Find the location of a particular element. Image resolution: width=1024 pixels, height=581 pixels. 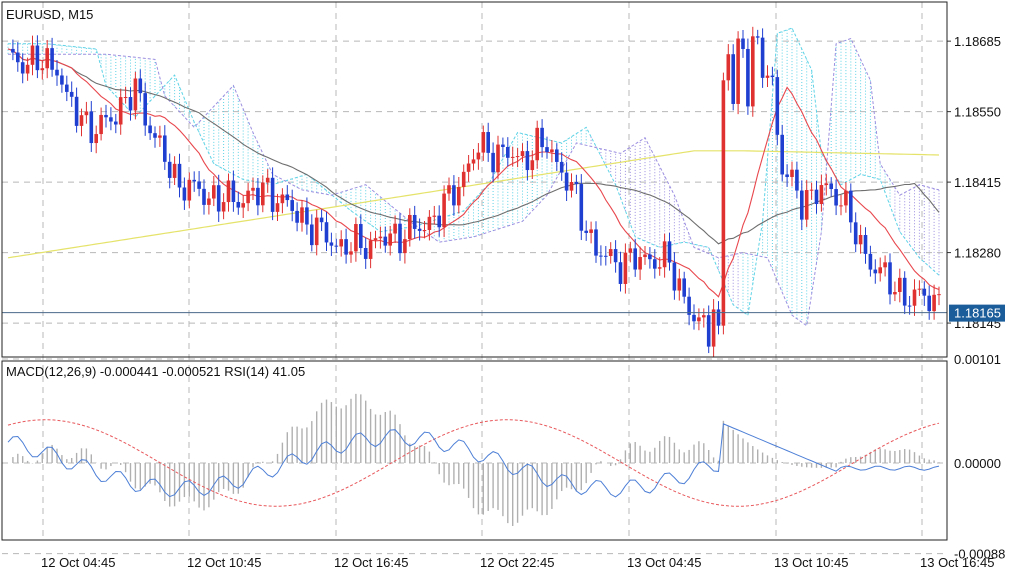

time-tick-label: 13 Oct 16:45 is located at coordinates (957, 562).